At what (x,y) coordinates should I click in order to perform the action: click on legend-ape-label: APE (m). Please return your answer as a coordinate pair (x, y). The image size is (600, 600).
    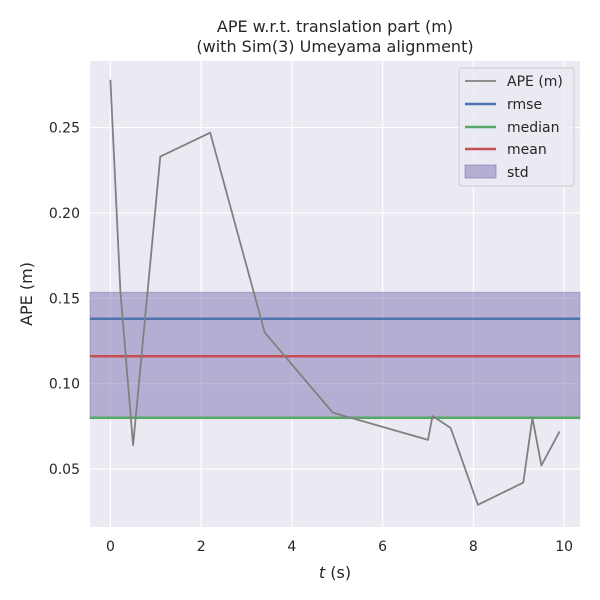
    Looking at the image, I should click on (535, 82).